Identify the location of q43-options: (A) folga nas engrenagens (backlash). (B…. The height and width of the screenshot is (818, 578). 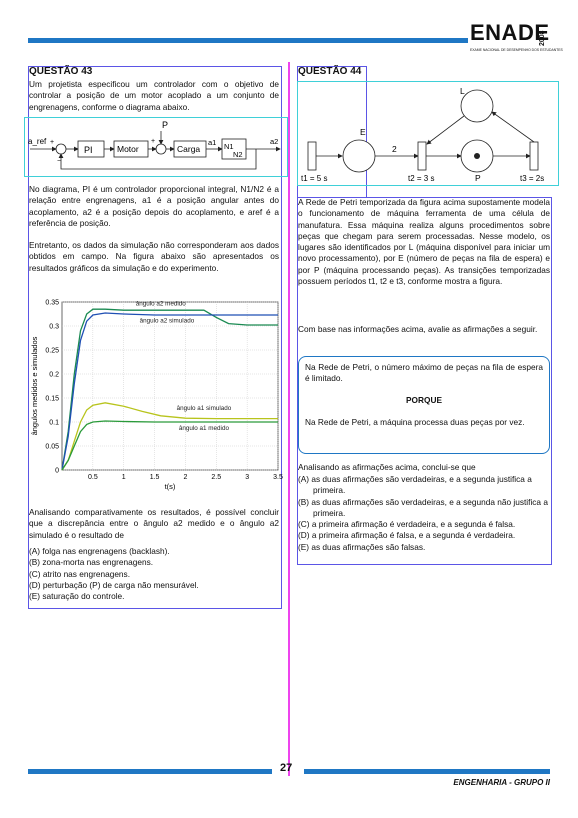
(154, 574).